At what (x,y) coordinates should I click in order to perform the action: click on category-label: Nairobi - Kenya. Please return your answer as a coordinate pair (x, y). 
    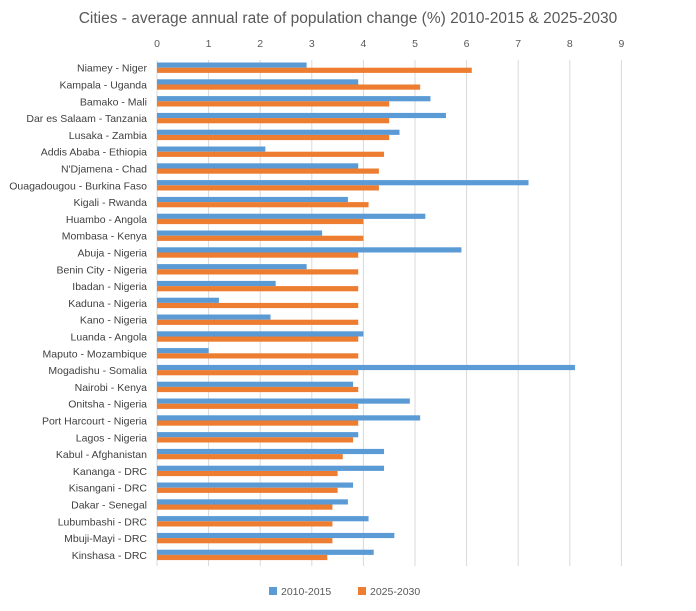
    Looking at the image, I should click on (111, 388).